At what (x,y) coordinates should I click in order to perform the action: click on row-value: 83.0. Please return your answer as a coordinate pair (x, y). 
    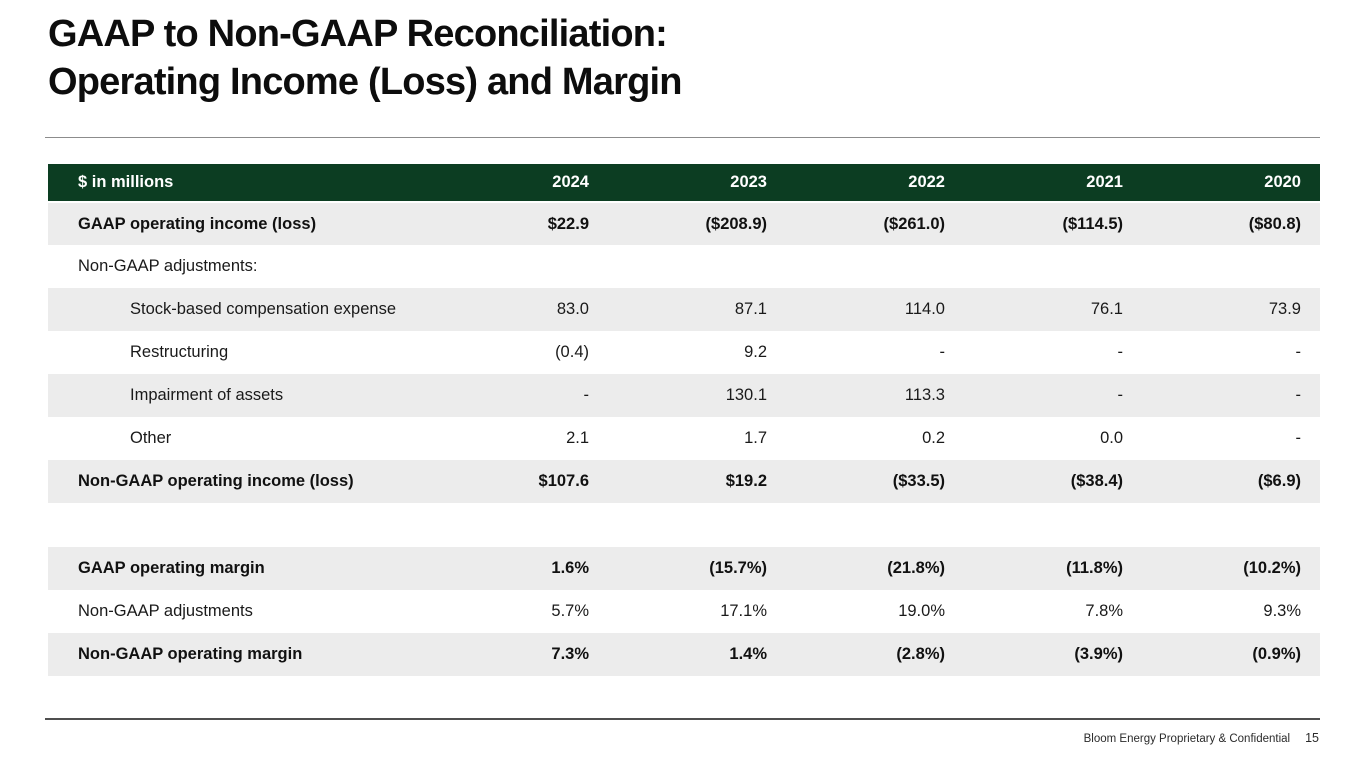
    Looking at the image, I should click on (519, 309).